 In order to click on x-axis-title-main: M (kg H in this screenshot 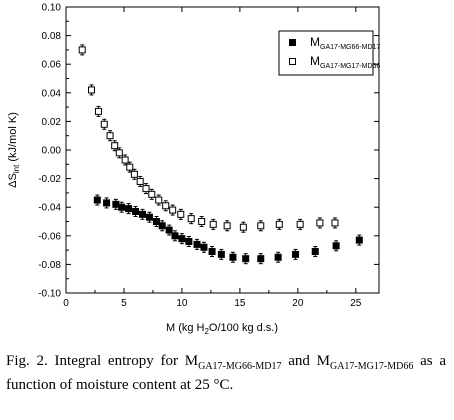, I will do `click(185, 328)`.